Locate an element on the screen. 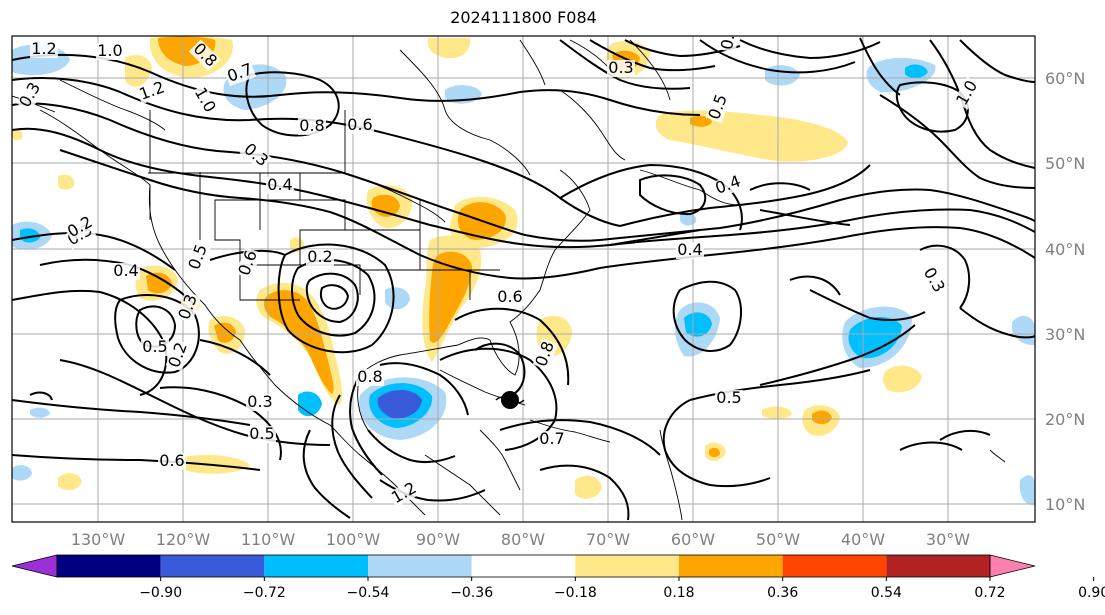 The image size is (1105, 615). colorbar-arrow-low is located at coordinates (34, 566).